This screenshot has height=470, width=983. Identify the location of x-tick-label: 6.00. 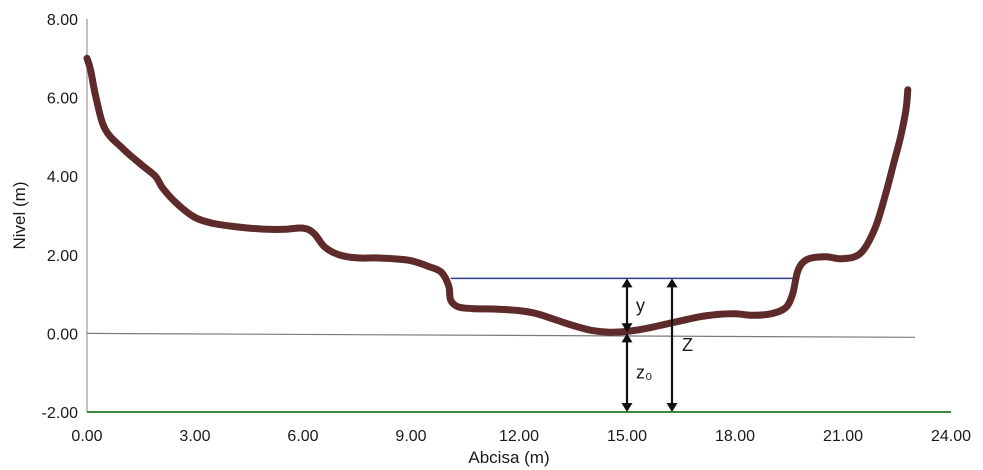
(302, 436).